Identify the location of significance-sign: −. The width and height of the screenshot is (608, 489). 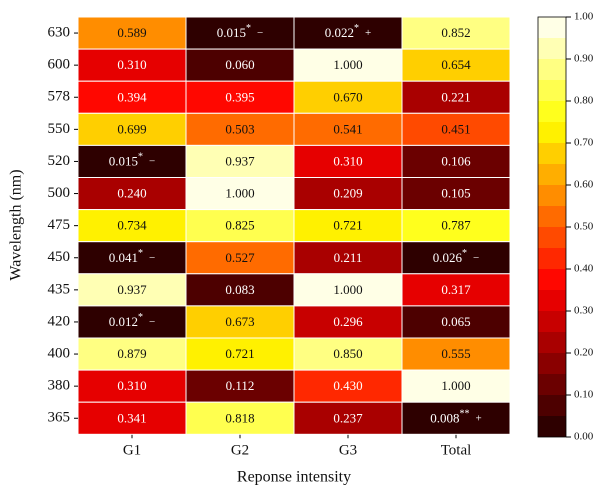
(152, 321).